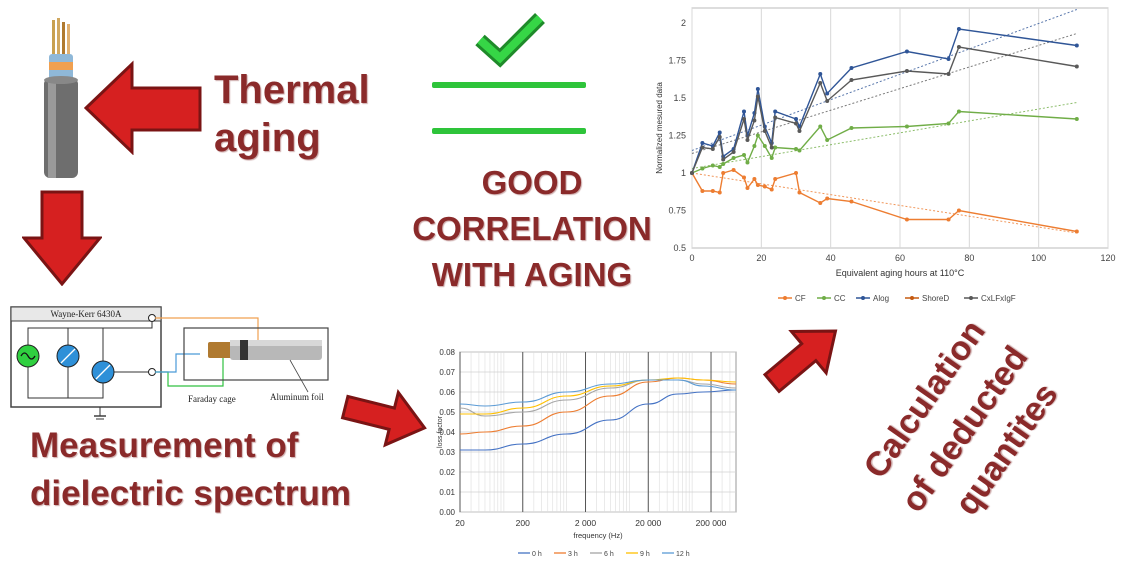  I want to click on good-line-3: WITH AGING, so click(532, 274).